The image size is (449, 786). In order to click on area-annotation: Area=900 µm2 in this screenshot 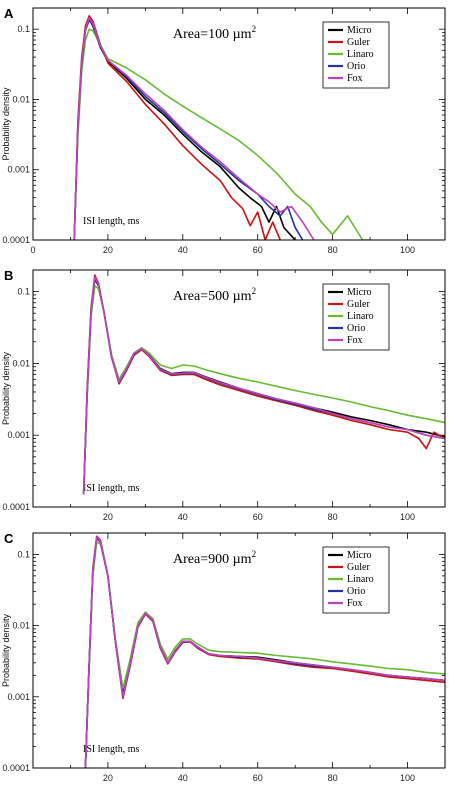, I will do `click(214, 558)`.